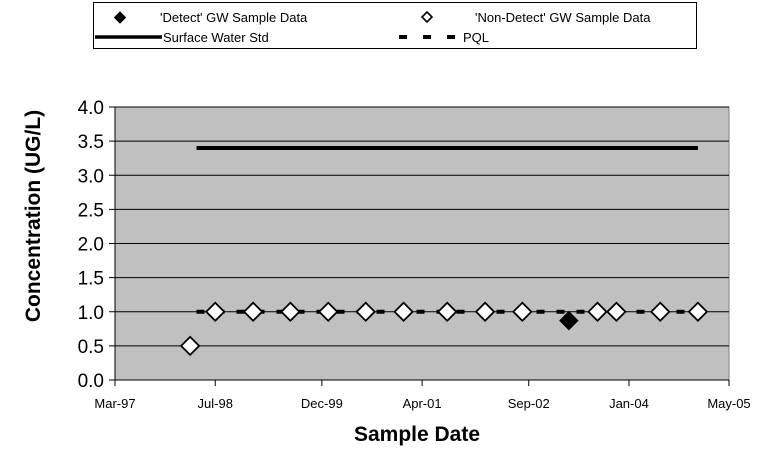 Image resolution: width=776 pixels, height=462 pixels. Describe the element at coordinates (417, 434) in the screenshot. I see `x-axis-title: Sample Date` at that location.